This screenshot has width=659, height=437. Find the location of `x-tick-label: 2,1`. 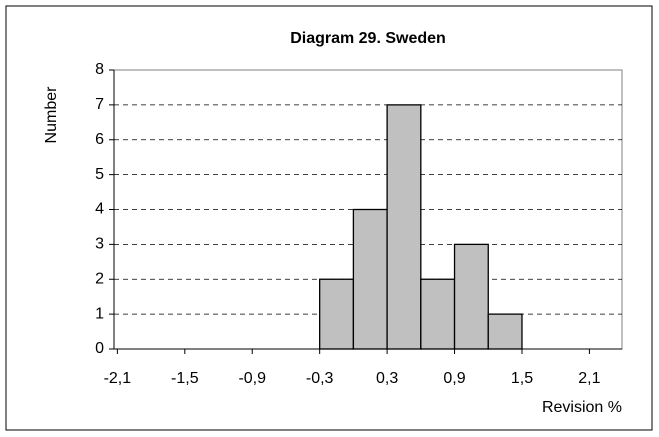

x-tick-label: 2,1 is located at coordinates (589, 378).